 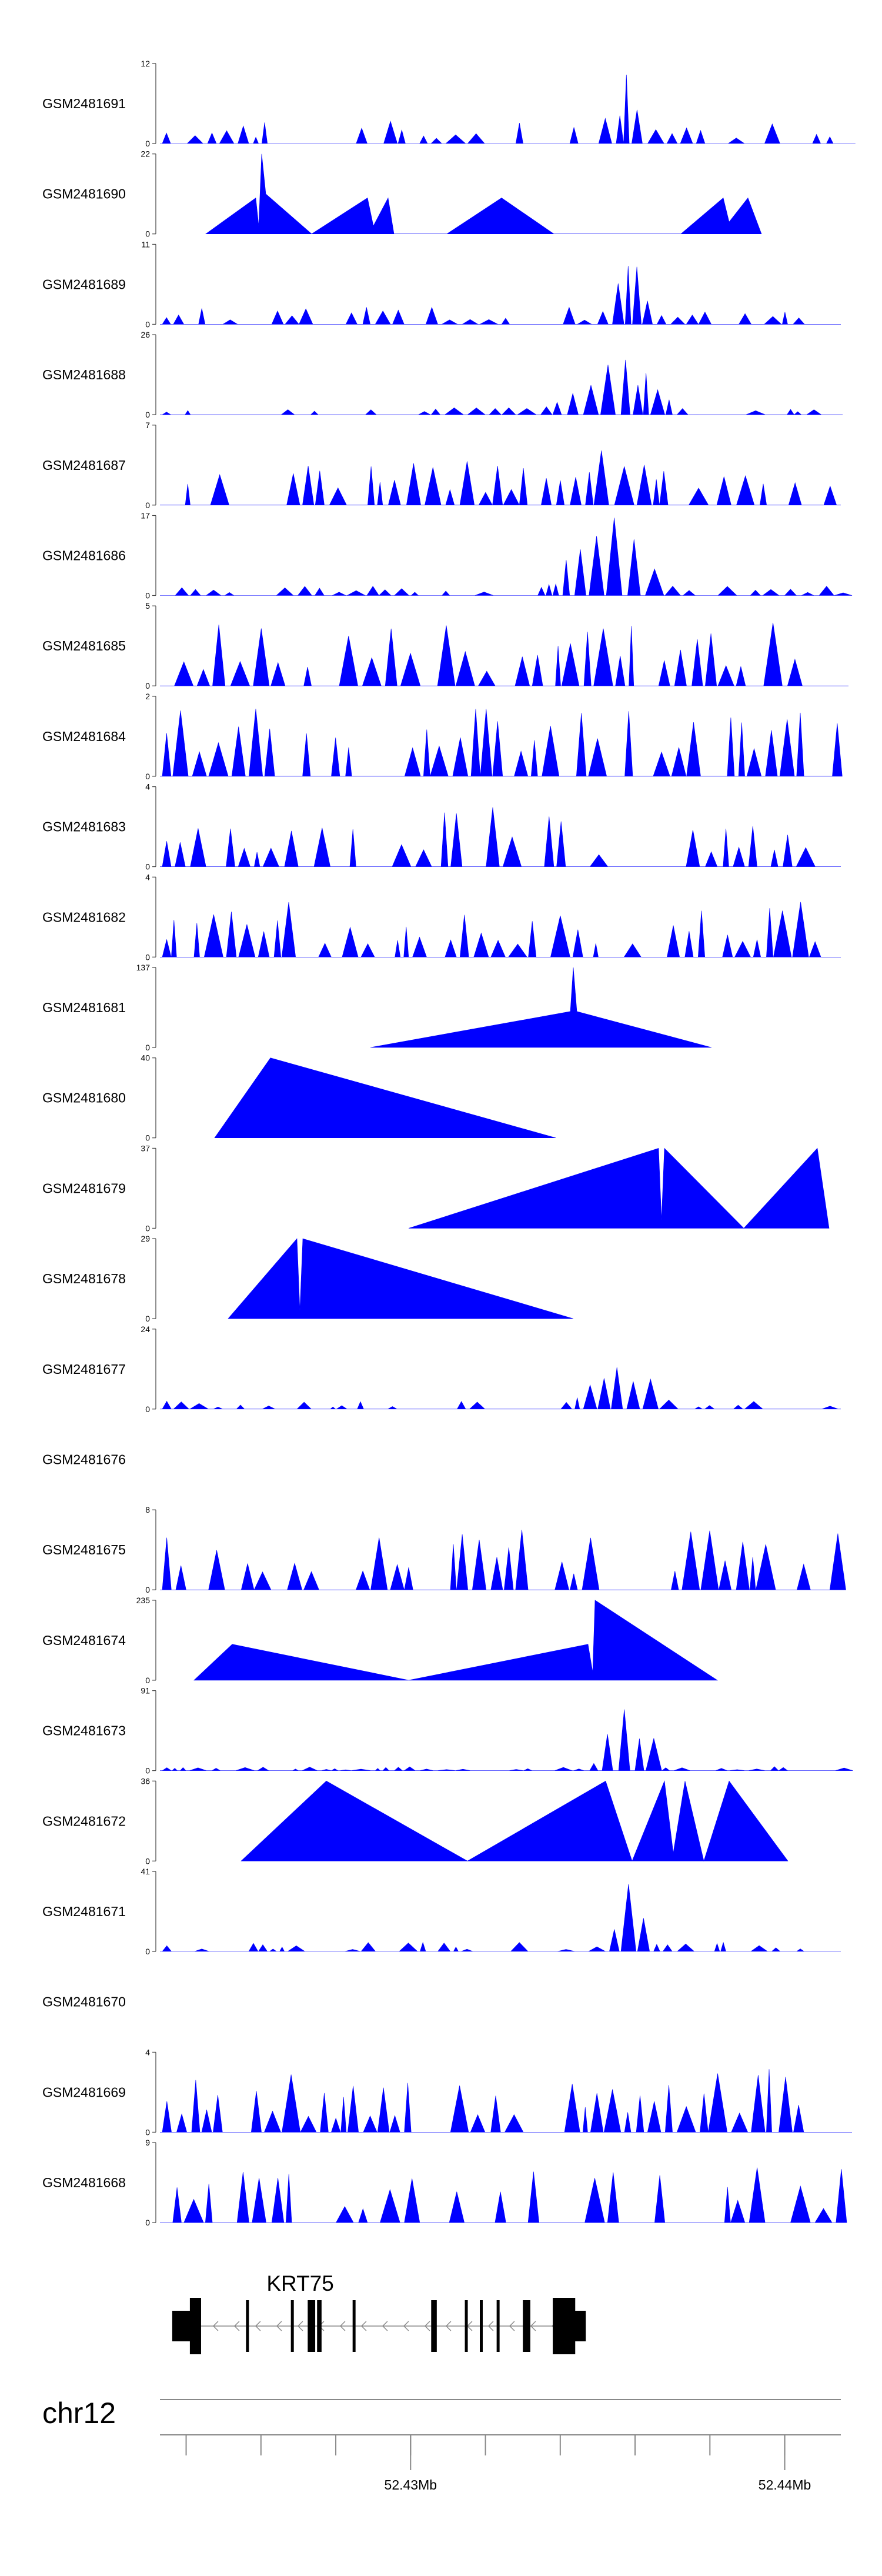 What do you see at coordinates (145, 1329) in the screenshot?
I see `y-max-label: 24` at bounding box center [145, 1329].